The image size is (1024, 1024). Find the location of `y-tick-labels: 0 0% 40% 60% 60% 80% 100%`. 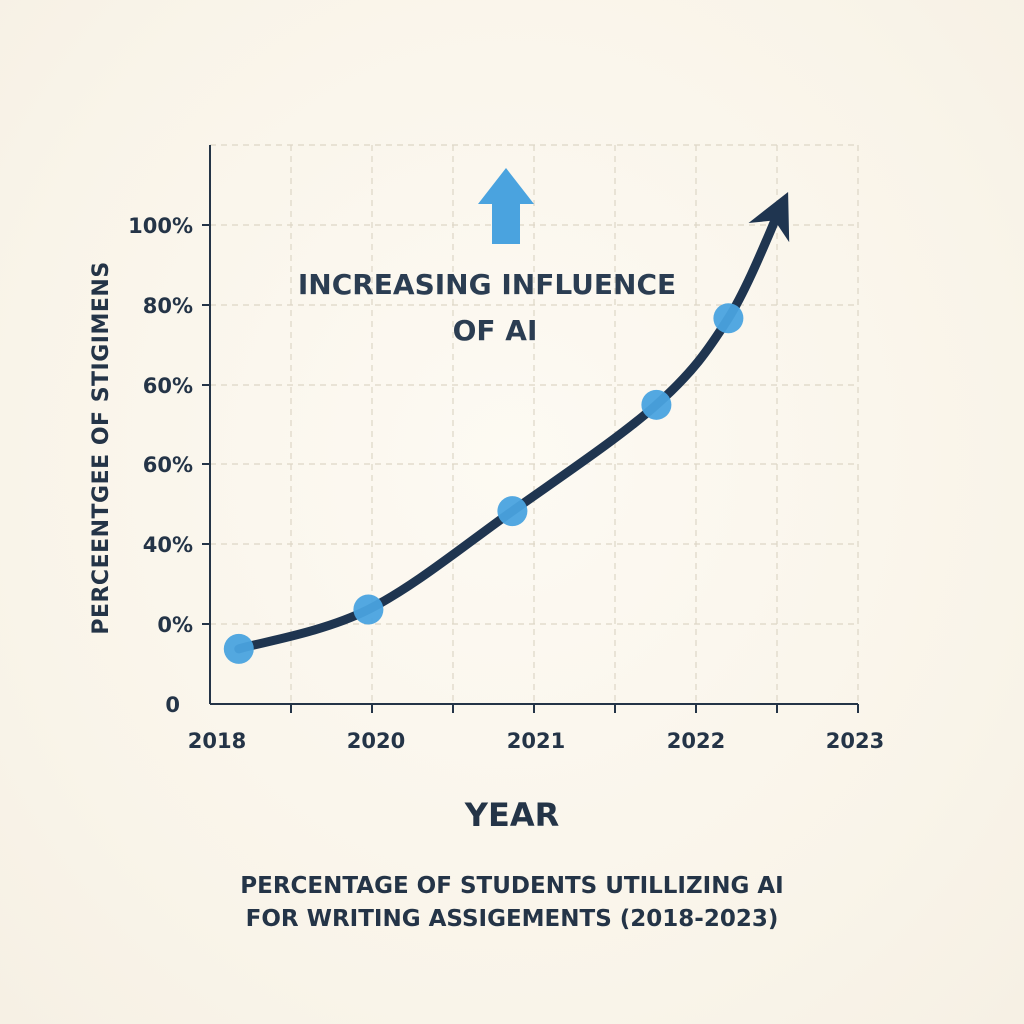

y-tick-labels: 0 0% 40% 60% 60% 80% 100% is located at coordinates (160, 465).